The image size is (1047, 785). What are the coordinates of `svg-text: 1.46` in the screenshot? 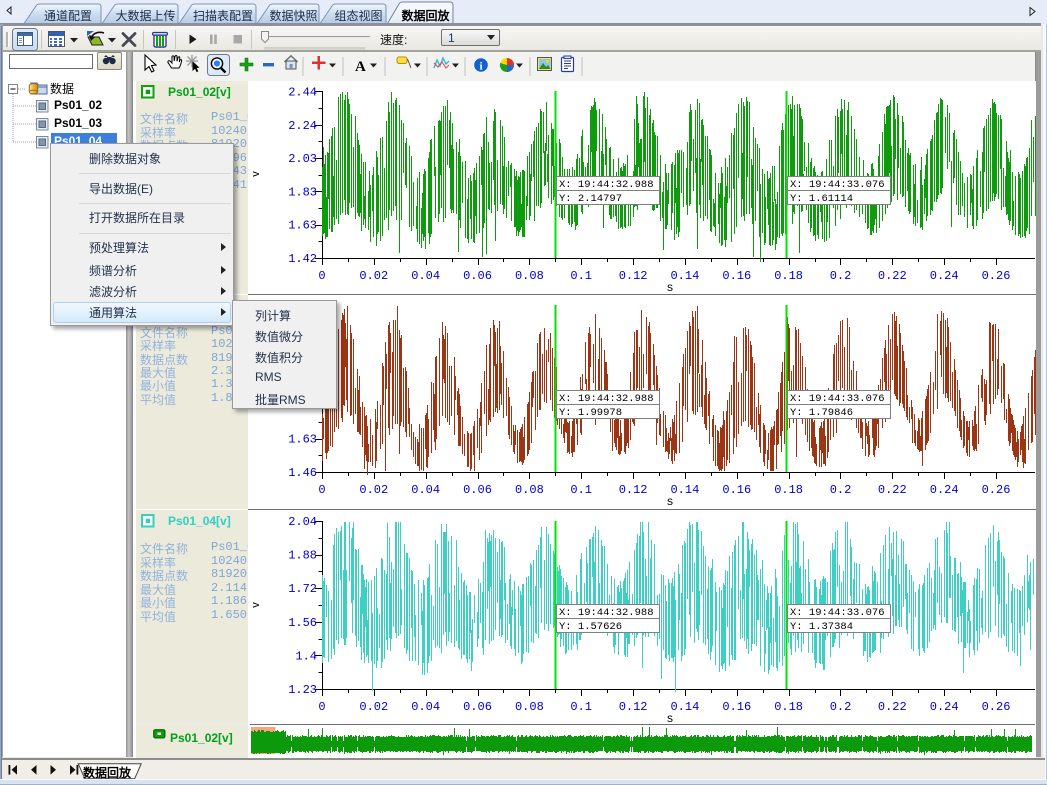 It's located at (302, 473).